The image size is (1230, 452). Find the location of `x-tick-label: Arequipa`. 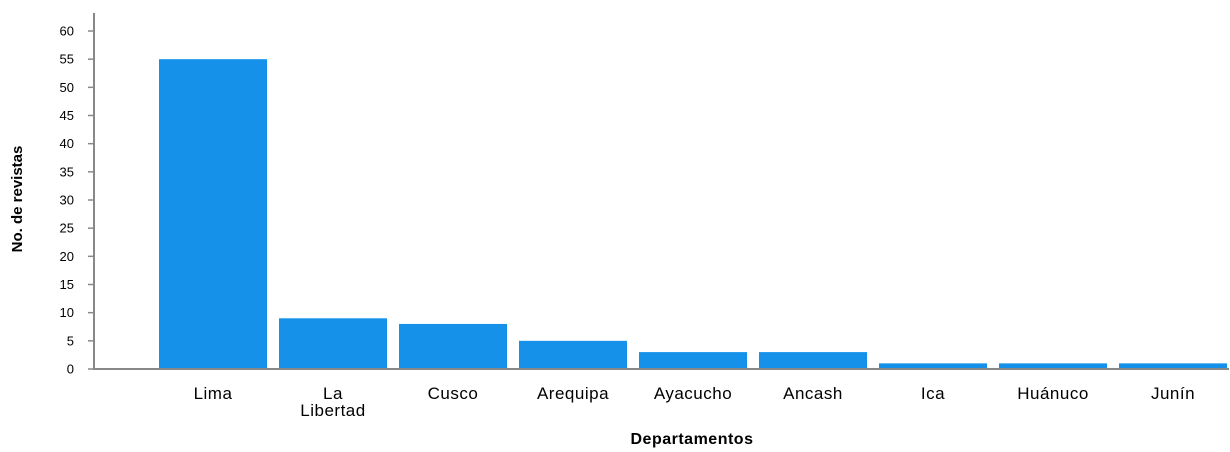

x-tick-label: Arequipa is located at coordinates (573, 393).